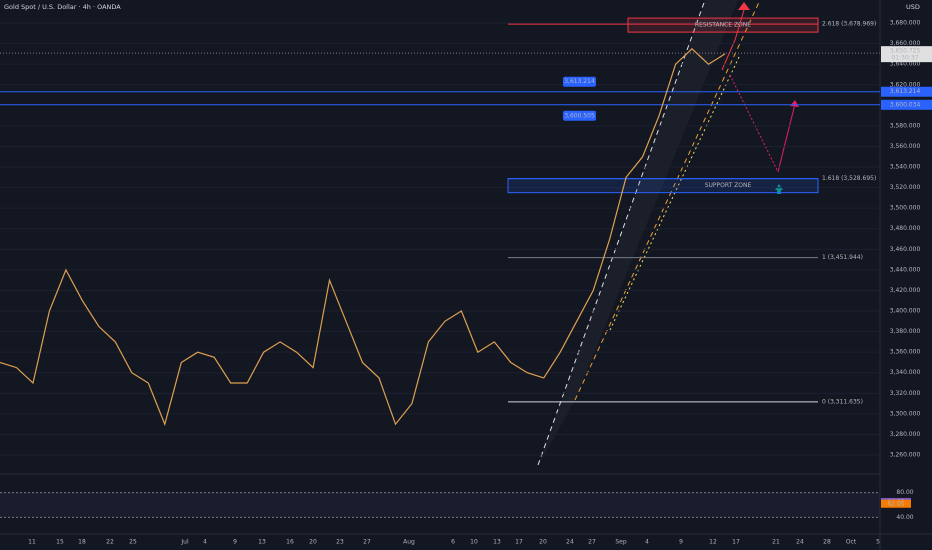 The width and height of the screenshot is (932, 550). What do you see at coordinates (133, 542) in the screenshot?
I see `x-tick-label: 25` at bounding box center [133, 542].